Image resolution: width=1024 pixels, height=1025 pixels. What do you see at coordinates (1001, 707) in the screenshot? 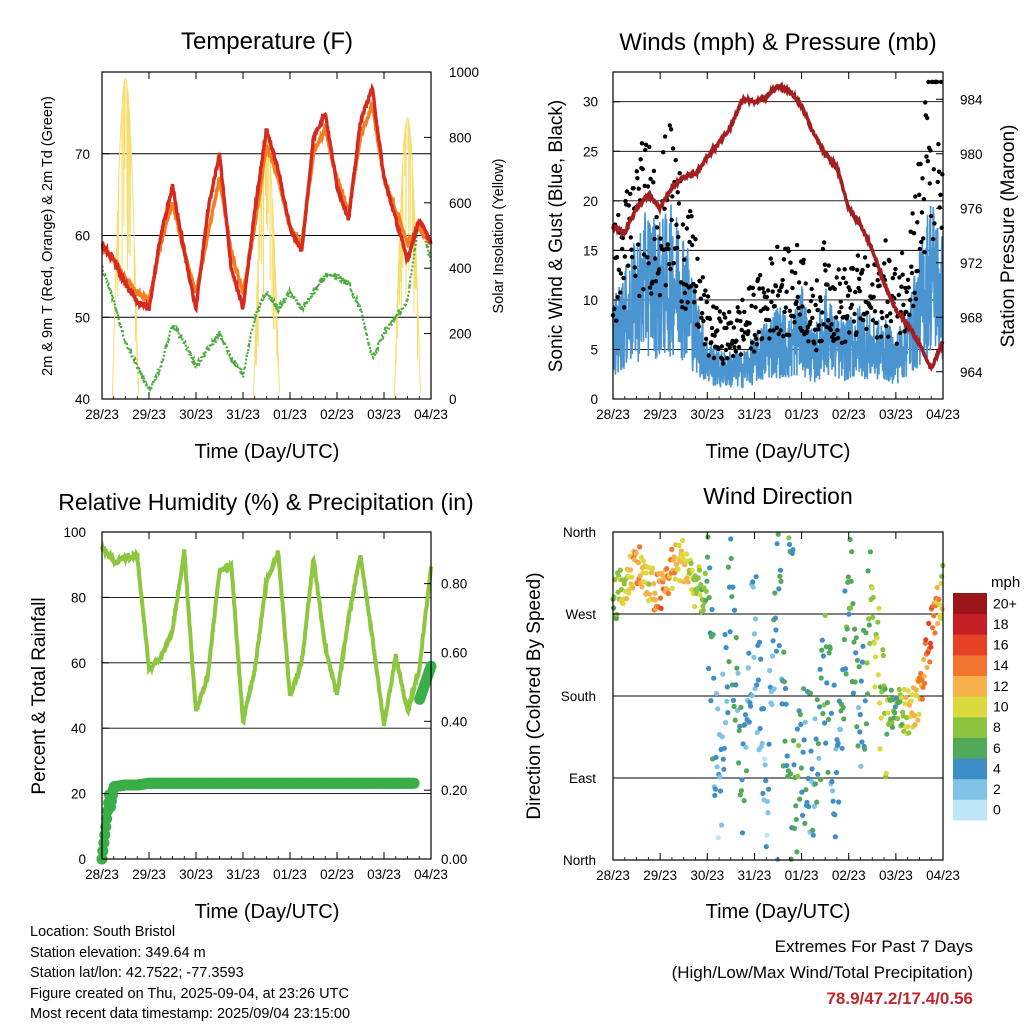
I see `legend-label: 10` at bounding box center [1001, 707].